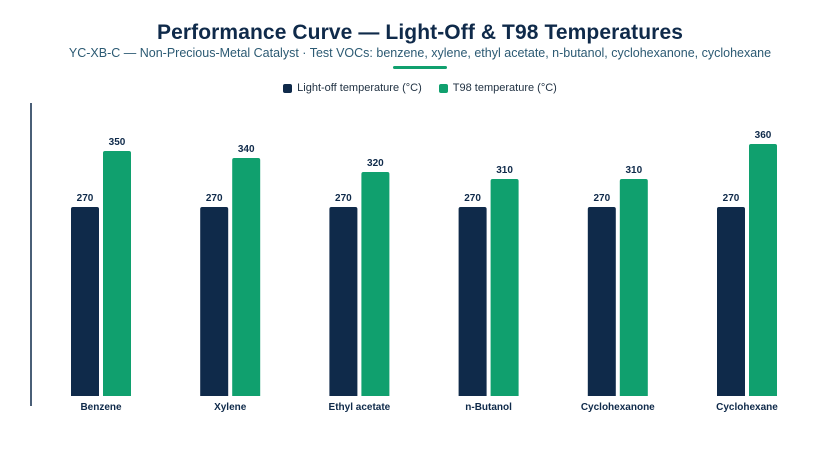  I want to click on bar-value-label-t98-3: 310, so click(504, 170).